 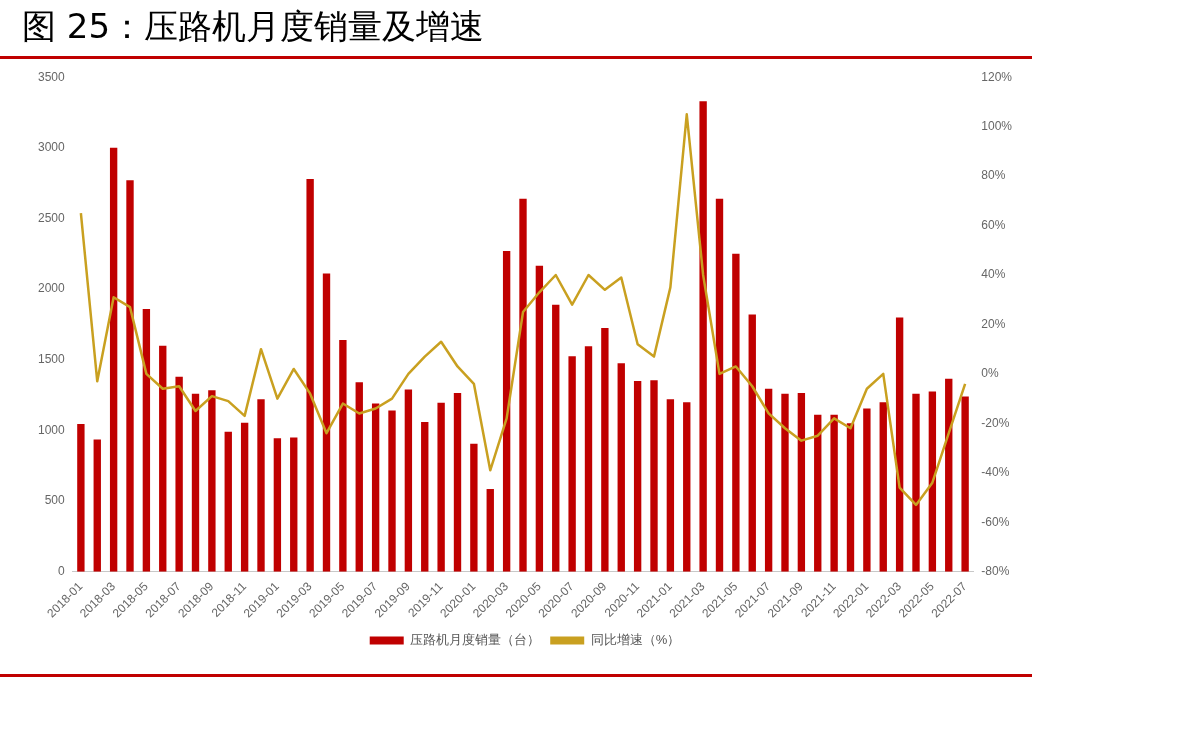 I want to click on legend-label: 同比增速（%）, so click(x=635, y=640).